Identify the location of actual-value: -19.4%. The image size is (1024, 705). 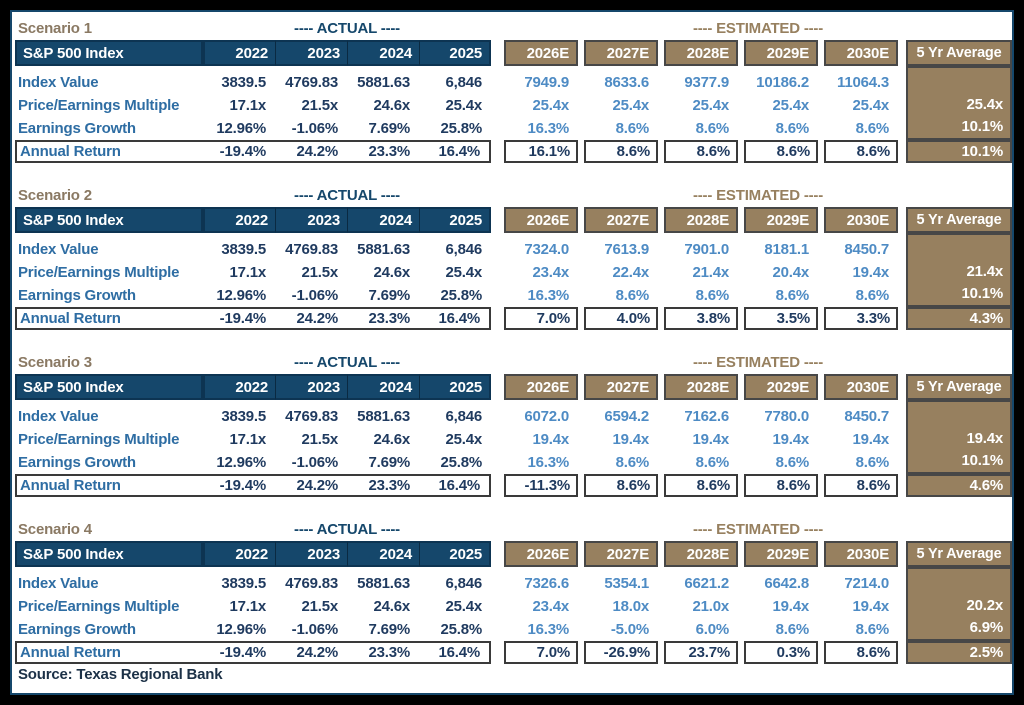
(239, 652).